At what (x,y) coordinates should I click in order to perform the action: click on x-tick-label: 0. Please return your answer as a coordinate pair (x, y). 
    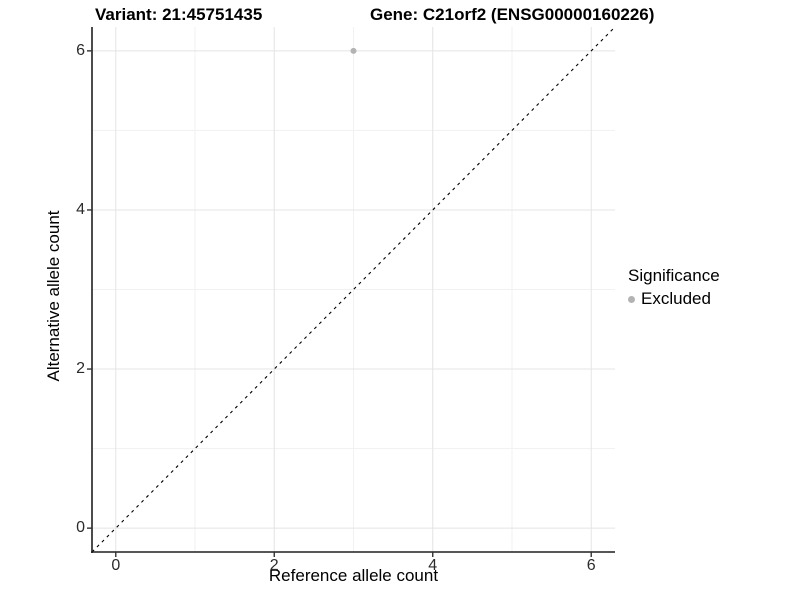
    Looking at the image, I should click on (116, 565).